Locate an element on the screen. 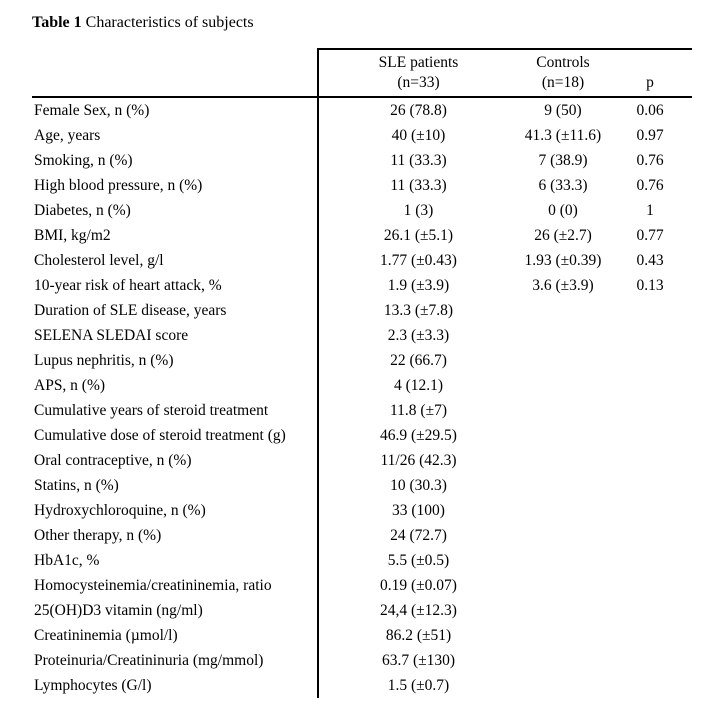 The width and height of the screenshot is (708, 720). sle-value: 1.77 (±0.43) is located at coordinates (418, 260).